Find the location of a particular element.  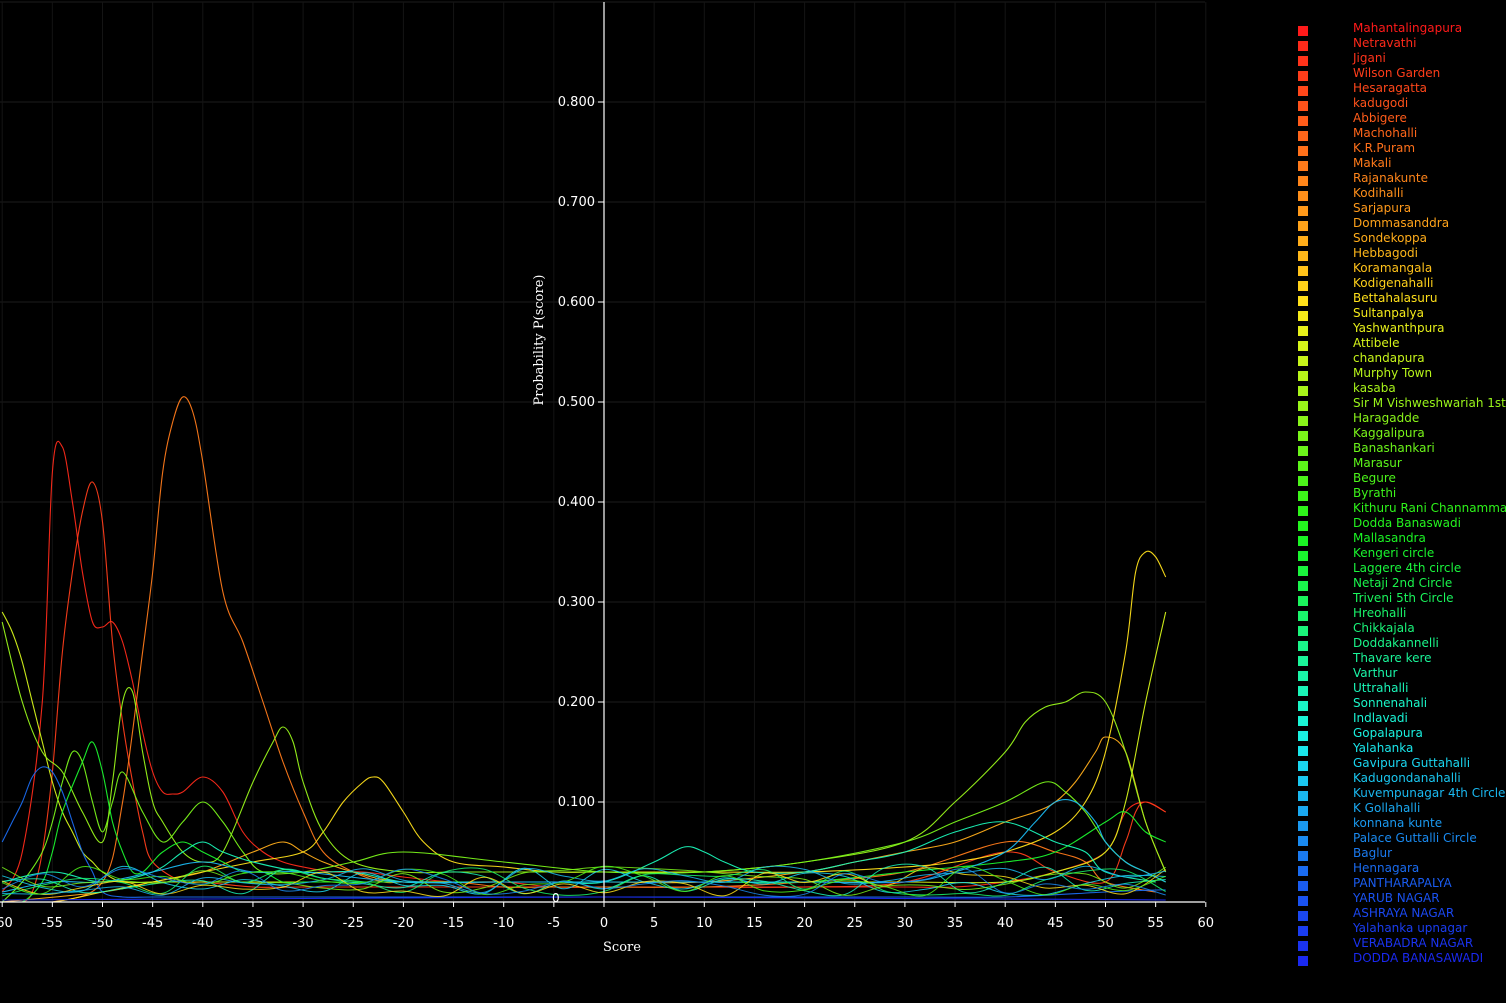

x-tick-label: -35 is located at coordinates (252, 923).